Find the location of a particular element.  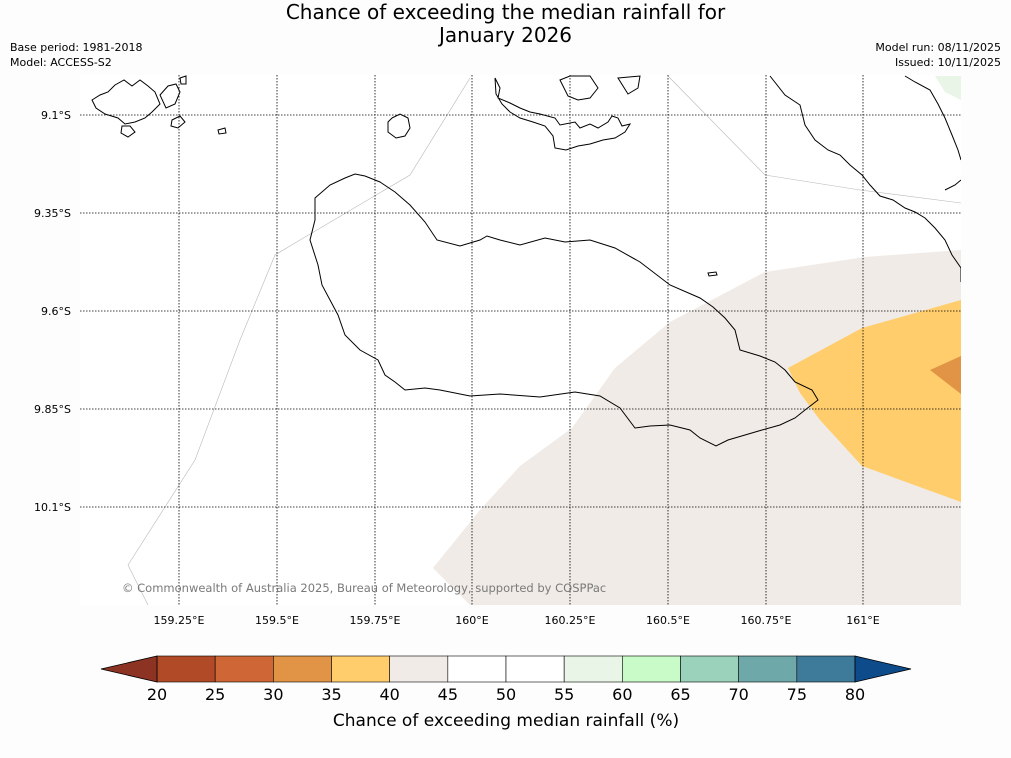

colorbar-tick-label: 50 is located at coordinates (506, 694).